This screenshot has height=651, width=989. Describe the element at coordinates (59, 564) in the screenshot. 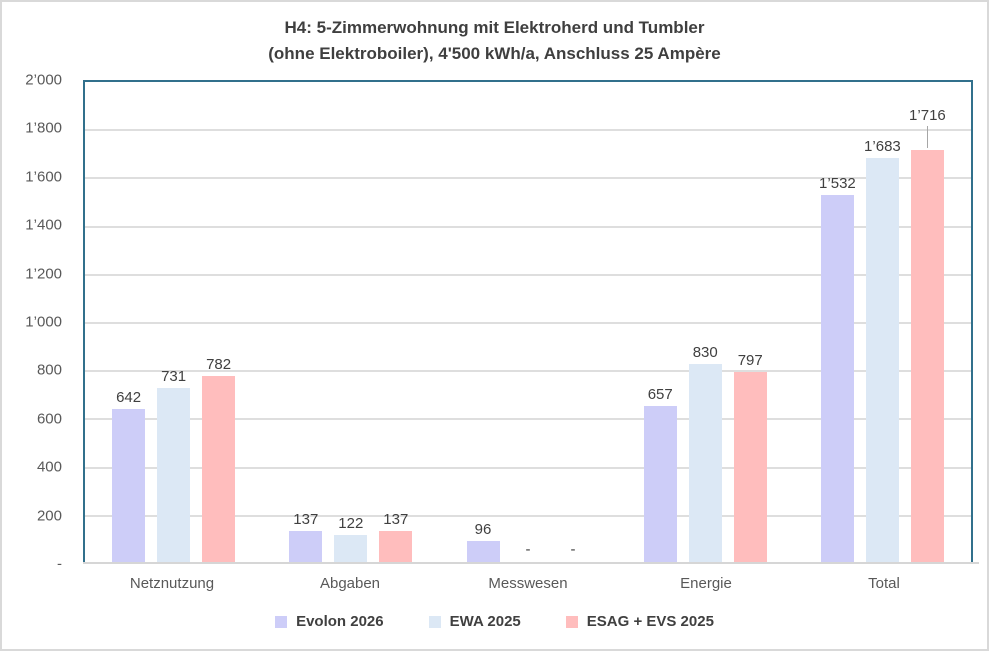

I see `y-tick-label: -` at that location.